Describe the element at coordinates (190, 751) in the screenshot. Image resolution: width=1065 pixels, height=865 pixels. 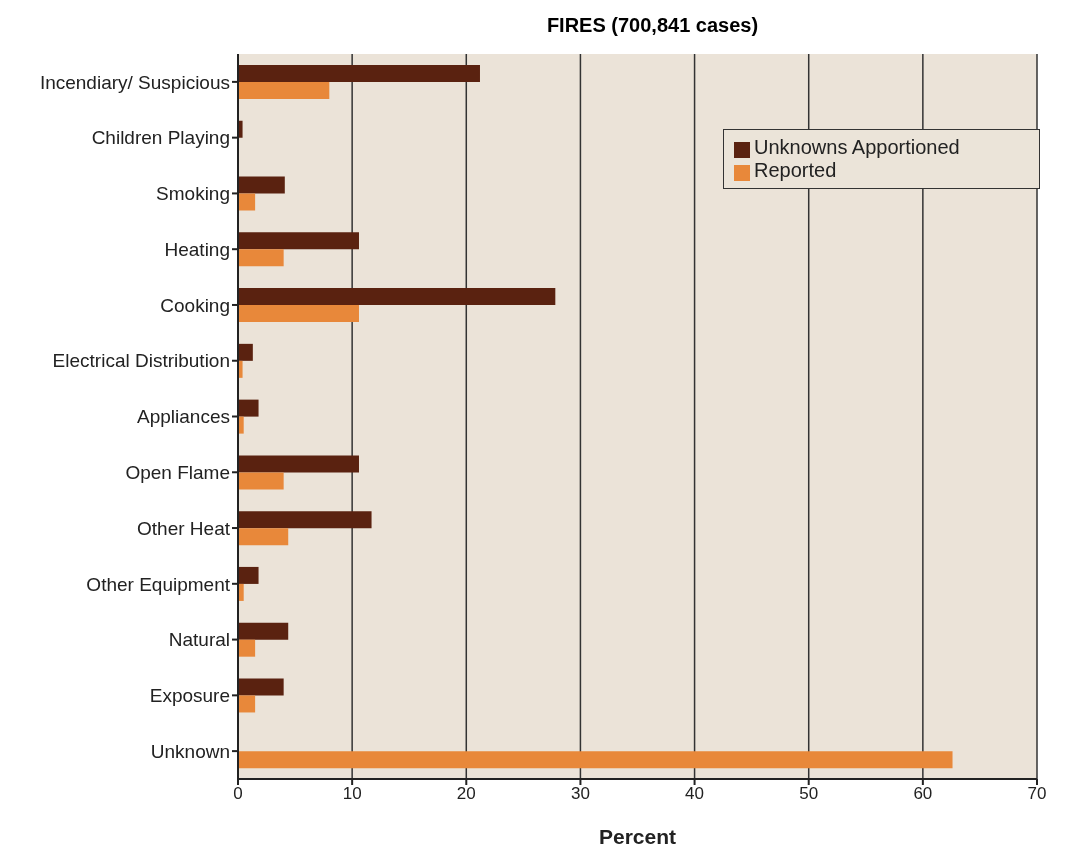
I see `y-tick-label: Unknown` at that location.